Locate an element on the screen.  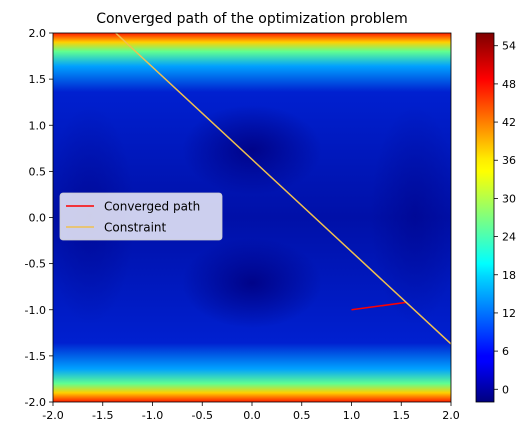
colorbar-bar is located at coordinates (485, 217).